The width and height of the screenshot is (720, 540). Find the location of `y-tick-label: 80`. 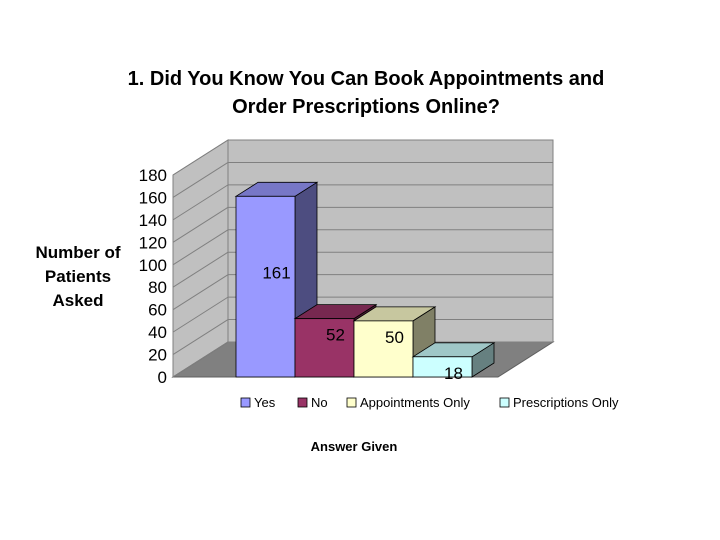

y-tick-label: 80 is located at coordinates (157, 287).